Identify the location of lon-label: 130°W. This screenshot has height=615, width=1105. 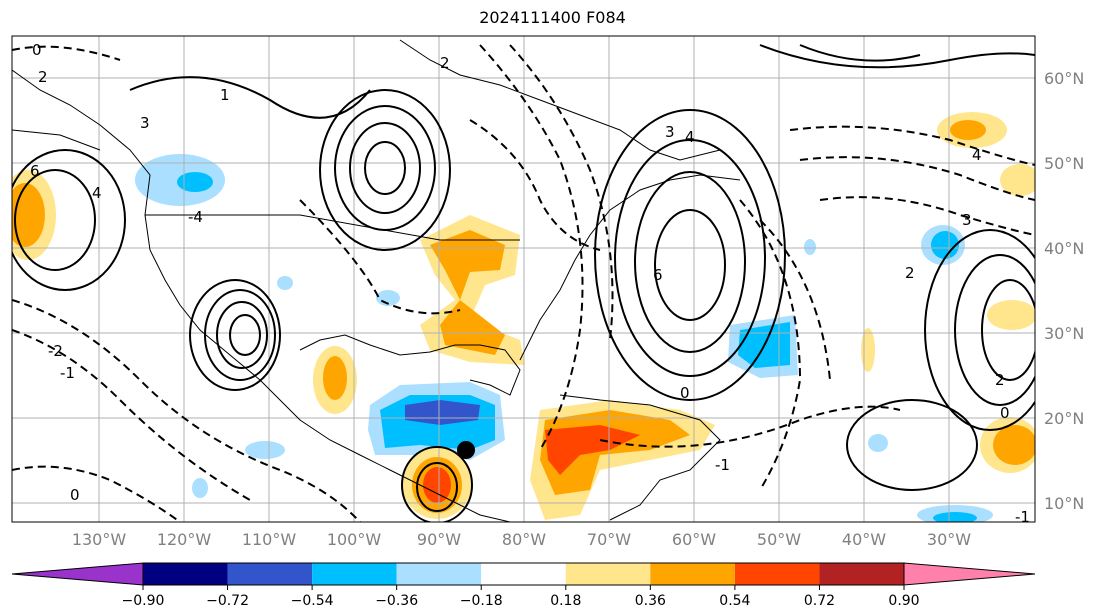
(99, 539).